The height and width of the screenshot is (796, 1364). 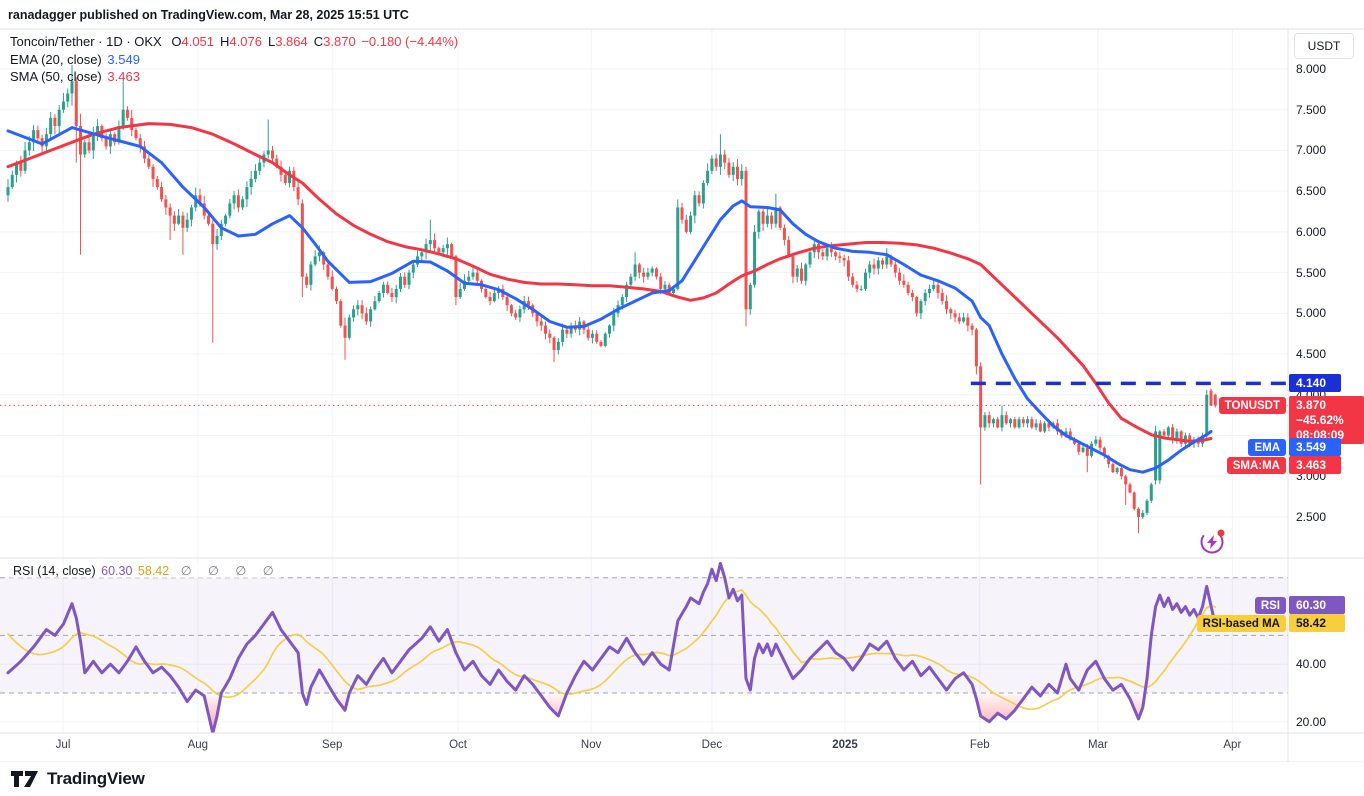 What do you see at coordinates (1252, 405) in the screenshot?
I see `symbol-price-label-badge: TONUSDT` at bounding box center [1252, 405].